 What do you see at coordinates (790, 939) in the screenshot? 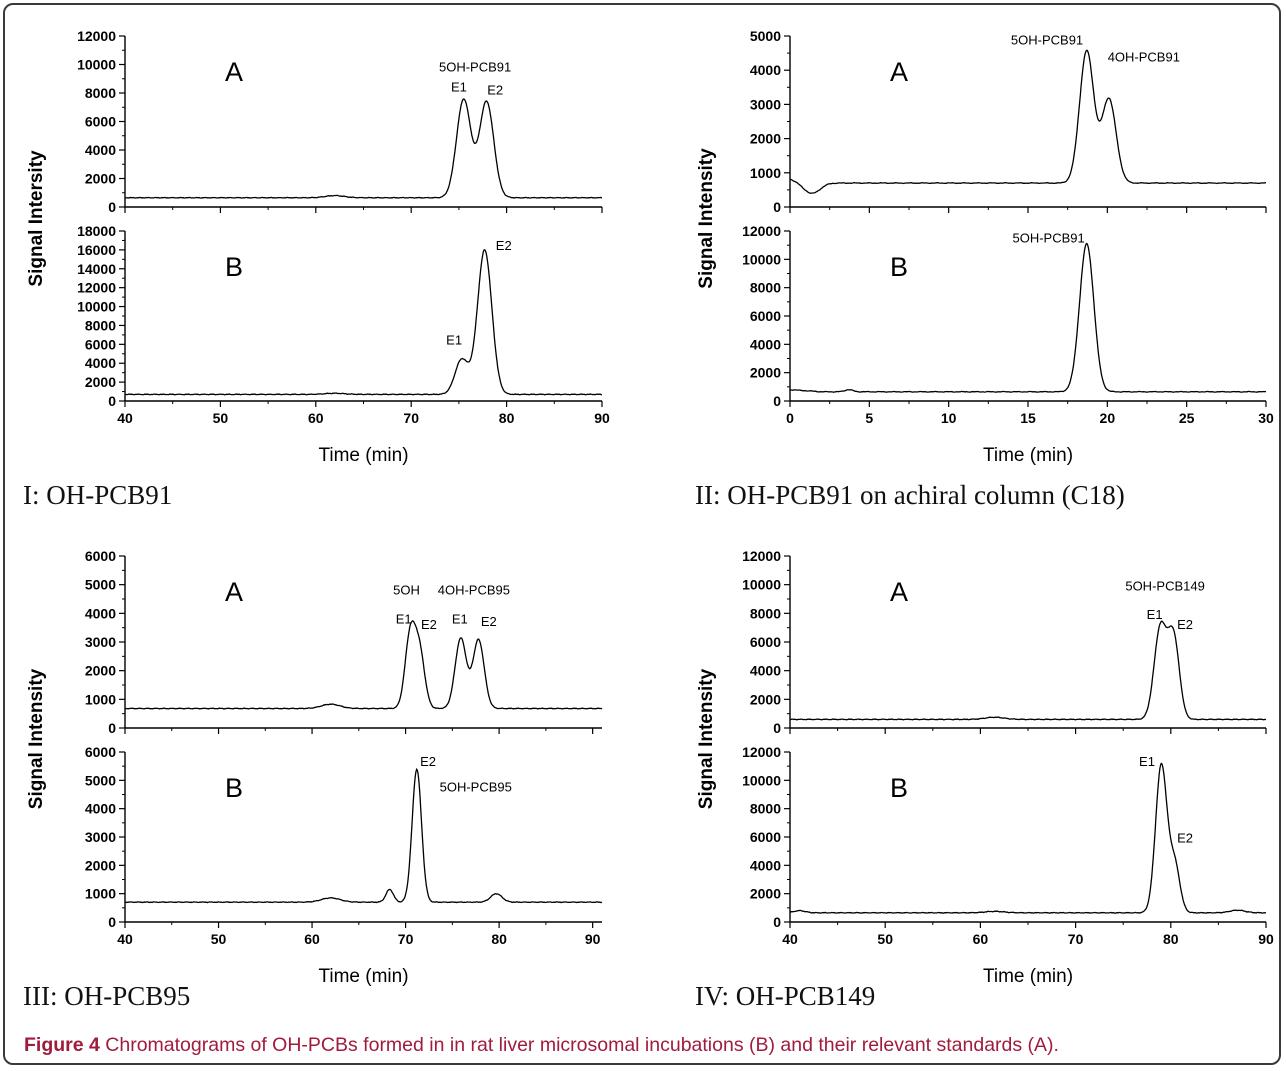
I see `x-tick-label: 40` at bounding box center [790, 939].